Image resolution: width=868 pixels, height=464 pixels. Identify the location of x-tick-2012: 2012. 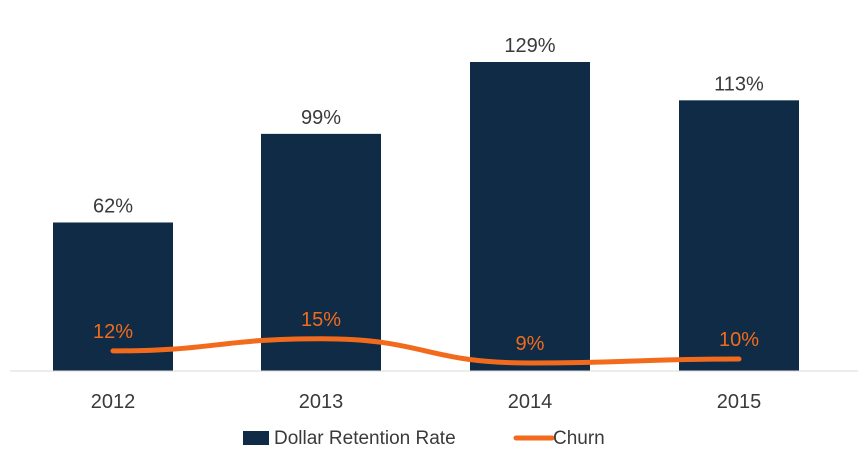
(113, 402).